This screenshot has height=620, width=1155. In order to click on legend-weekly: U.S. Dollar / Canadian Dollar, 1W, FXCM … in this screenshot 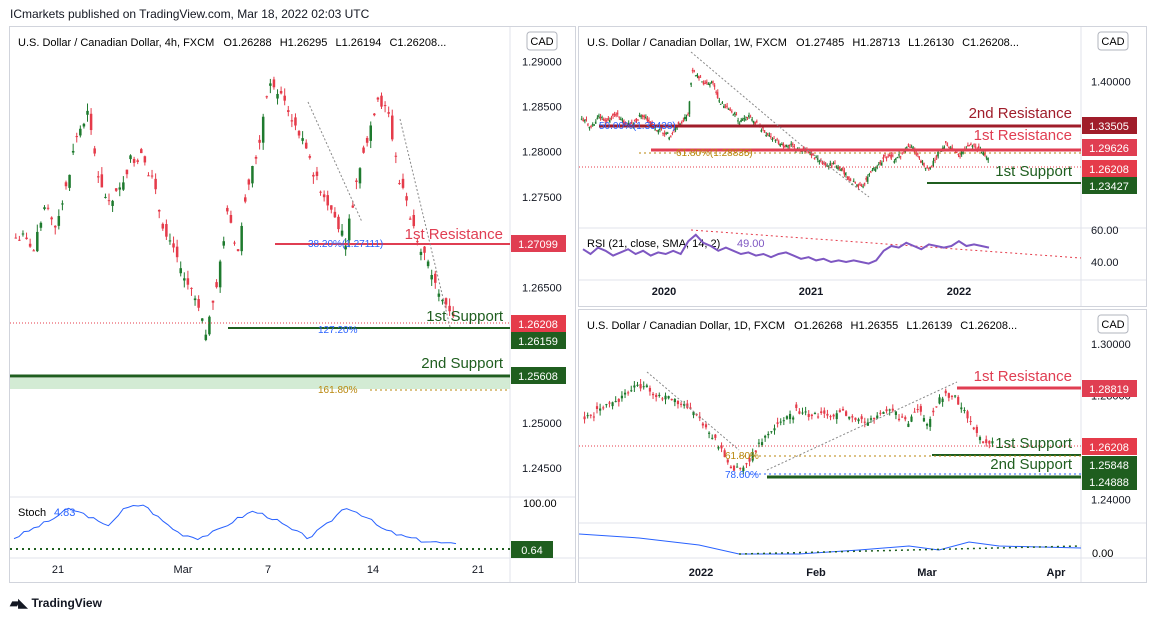, I will do `click(803, 43)`.